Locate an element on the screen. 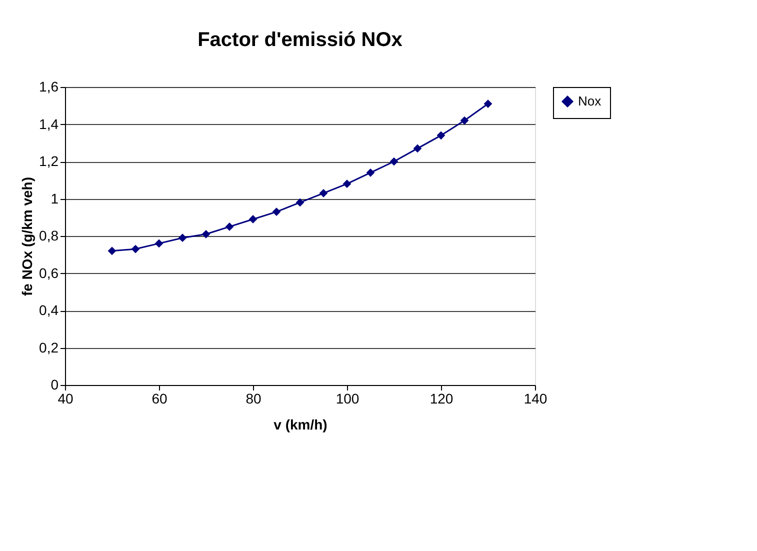  x-tick-label: 100 is located at coordinates (348, 398).